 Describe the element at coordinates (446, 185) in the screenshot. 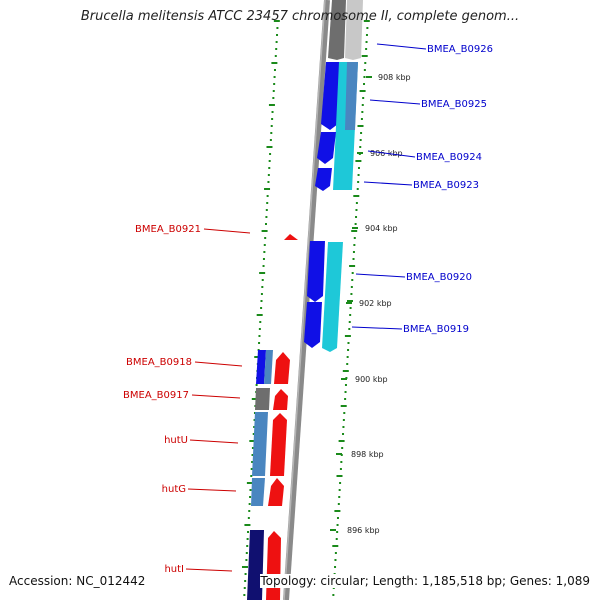

I see `gene-label: BMEA_B0923` at that location.